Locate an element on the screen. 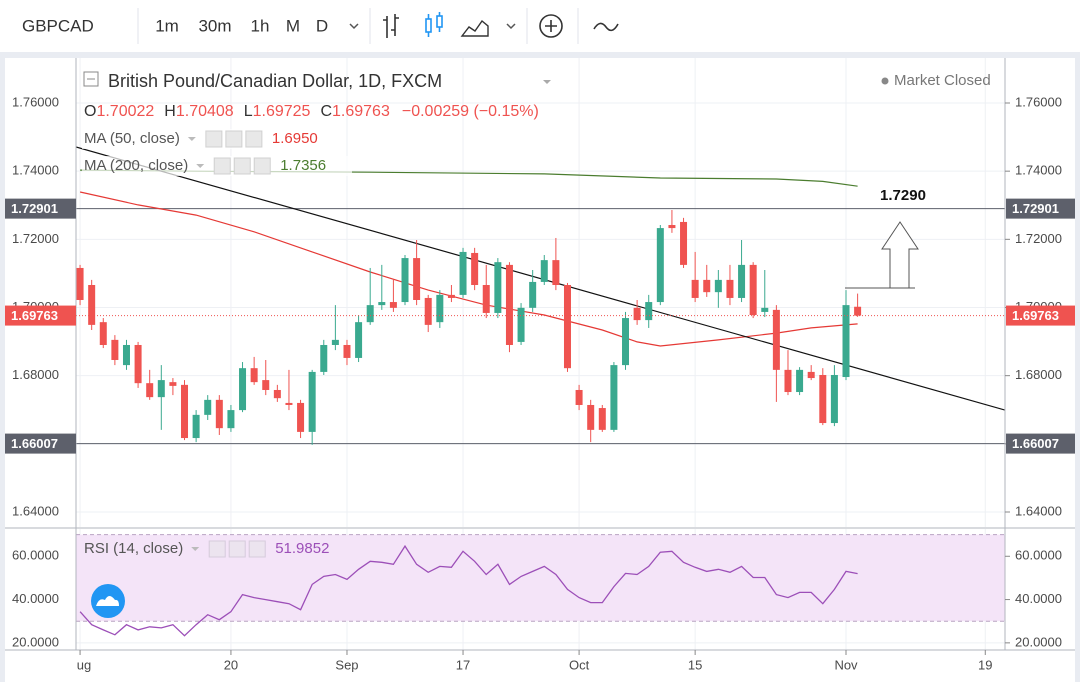 The height and width of the screenshot is (682, 1080). area-icon is located at coordinates (474, 28).